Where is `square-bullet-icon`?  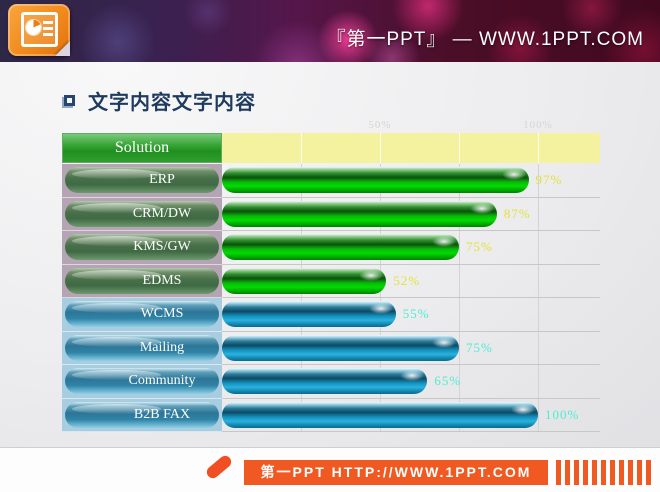 square-bullet-icon is located at coordinates (69, 100).